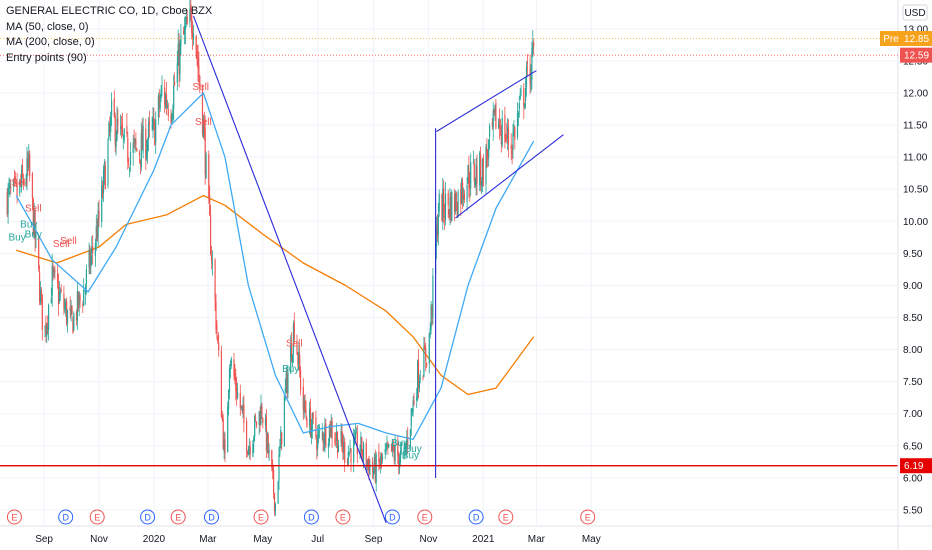 This screenshot has height=550, width=932. What do you see at coordinates (916, 466) in the screenshot?
I see `price-tag-bg` at bounding box center [916, 466].